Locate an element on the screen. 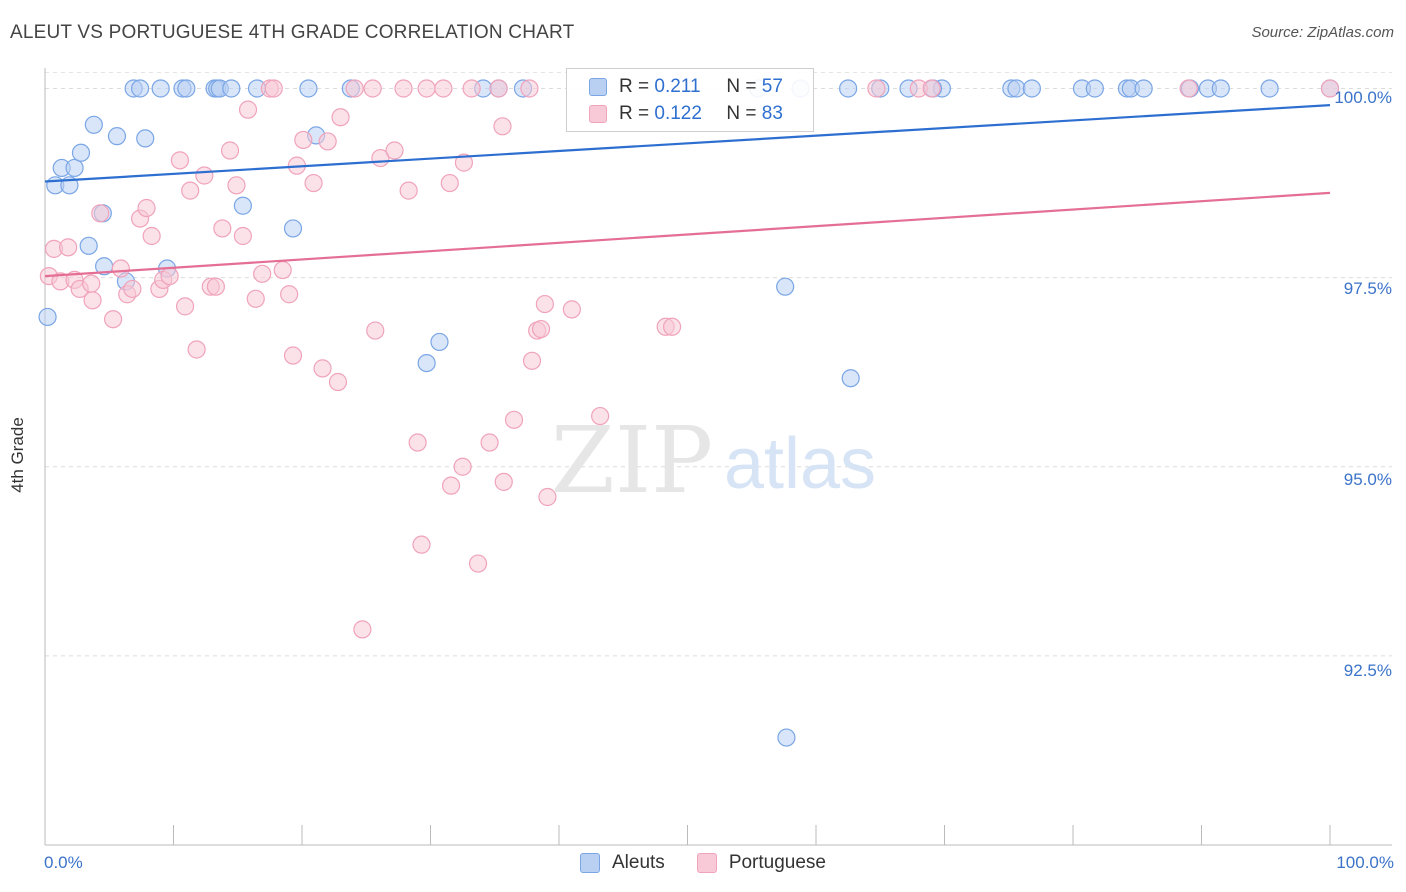 The height and width of the screenshot is (892, 1406). aleuts-n-value: 57 is located at coordinates (772, 86).